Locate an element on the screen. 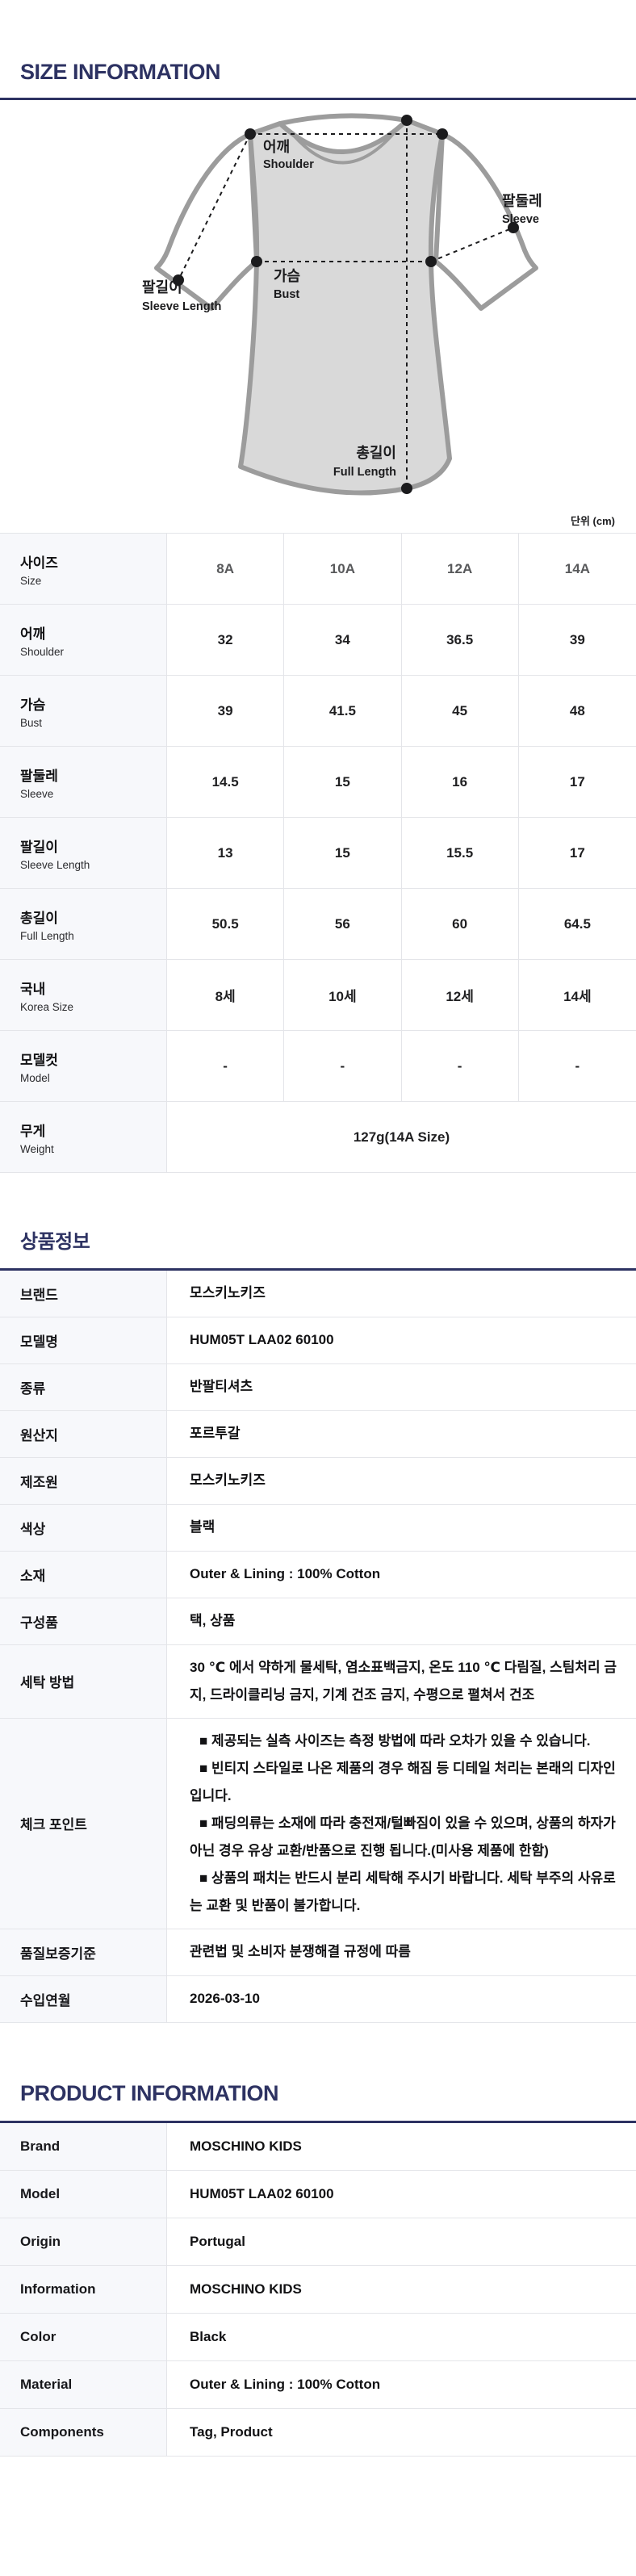  row-label: 사이즈 Size is located at coordinates (83, 569).